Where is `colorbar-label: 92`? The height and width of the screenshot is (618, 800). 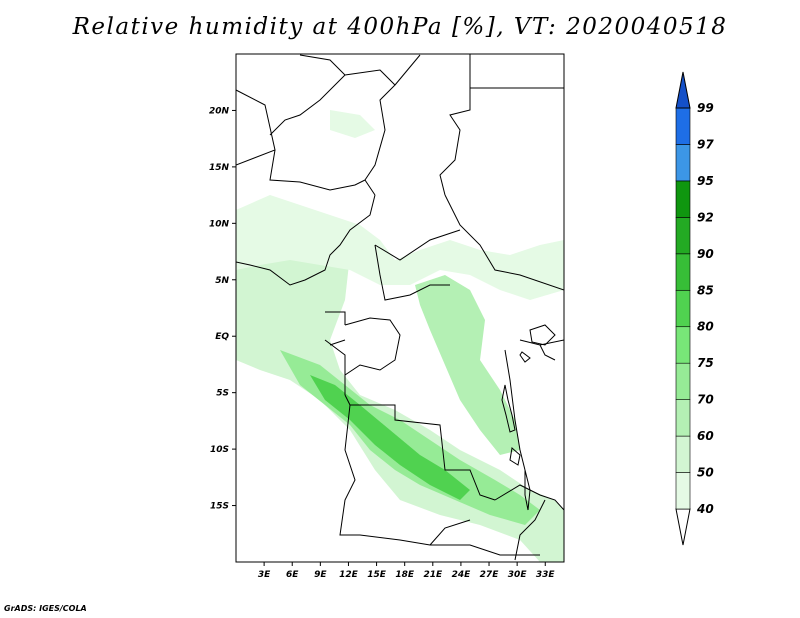 colorbar-label: 92 is located at coordinates (705, 217).